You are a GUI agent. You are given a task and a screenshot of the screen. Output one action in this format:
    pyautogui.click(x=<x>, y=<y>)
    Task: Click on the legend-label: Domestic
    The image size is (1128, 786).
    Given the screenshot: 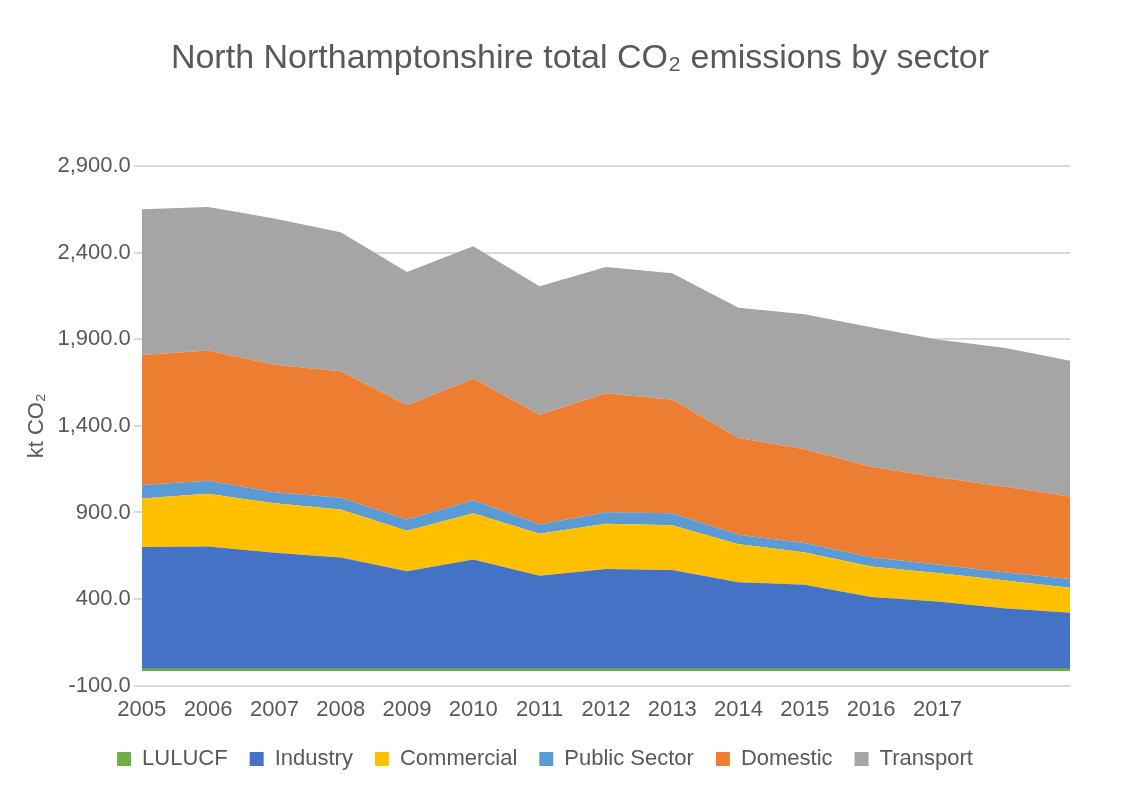 What is the action you would take?
    pyautogui.click(x=786, y=758)
    